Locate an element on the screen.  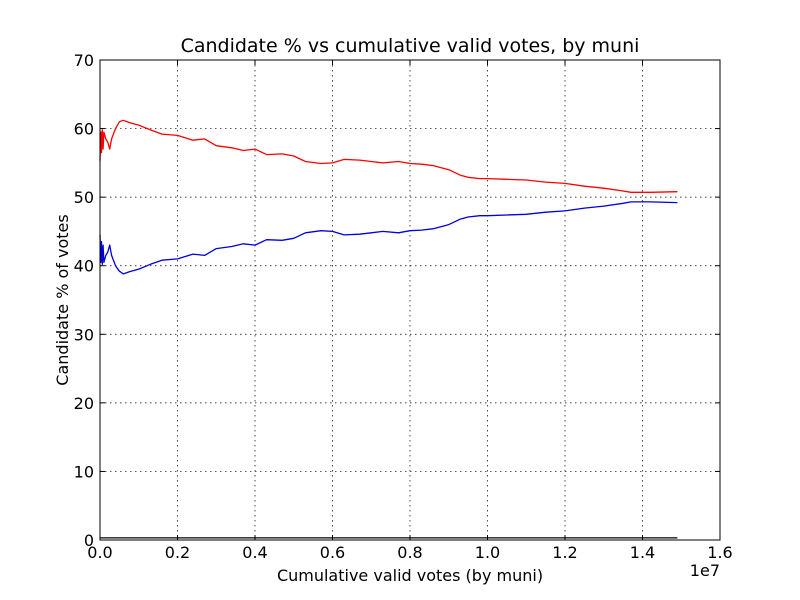
y-axis-label: Candidate % of votes is located at coordinates (62, 299).